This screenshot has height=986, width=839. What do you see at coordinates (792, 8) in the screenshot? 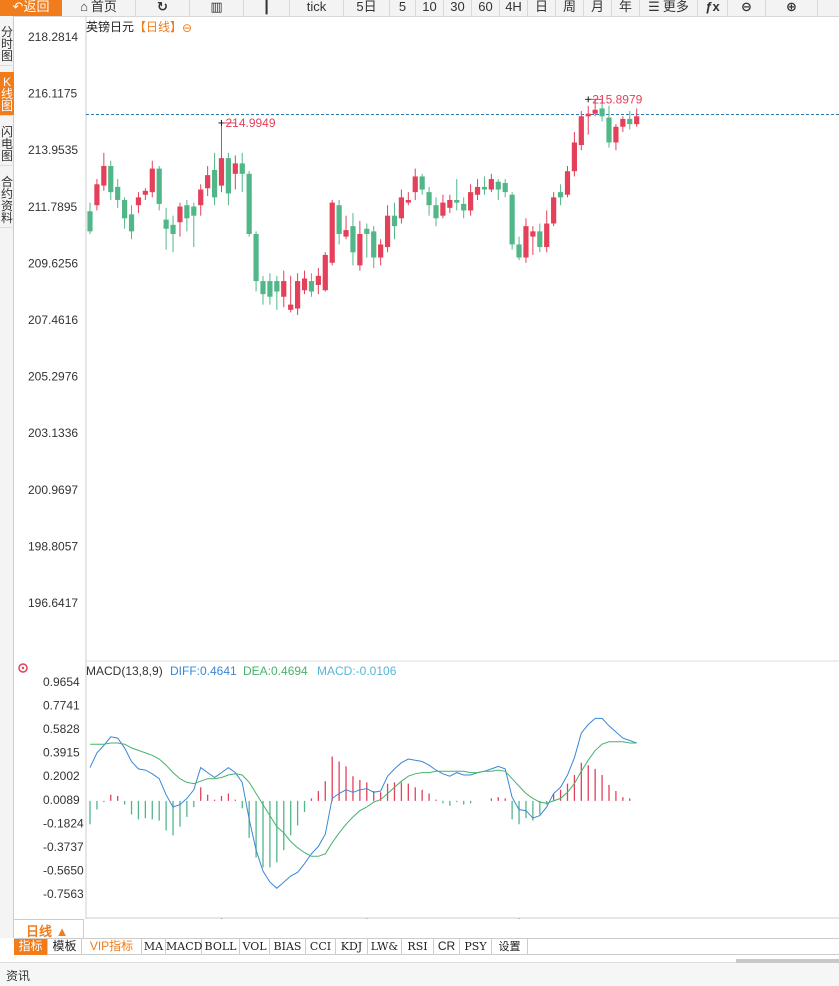
I see `toolbar-item-zoom-in: ⊕` at bounding box center [792, 8].